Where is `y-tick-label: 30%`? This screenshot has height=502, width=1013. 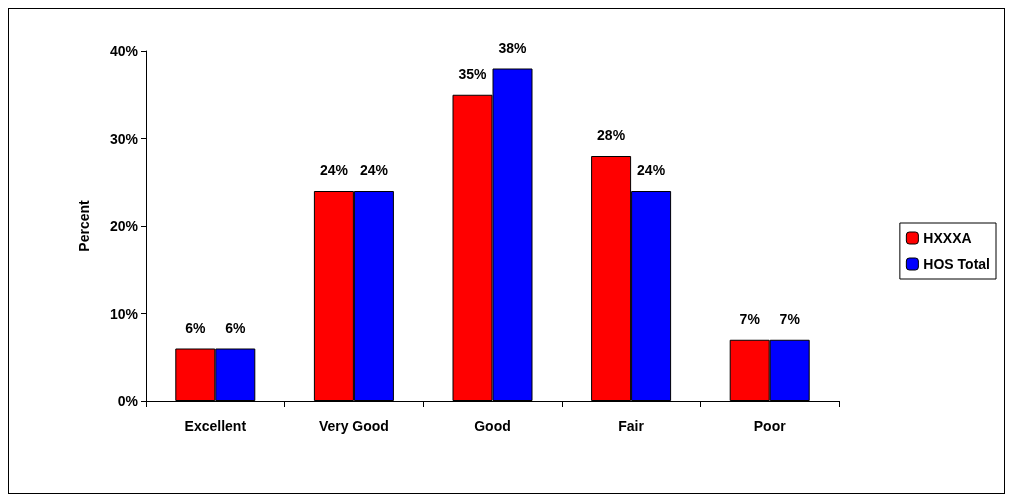
y-tick-label: 30% is located at coordinates (124, 138).